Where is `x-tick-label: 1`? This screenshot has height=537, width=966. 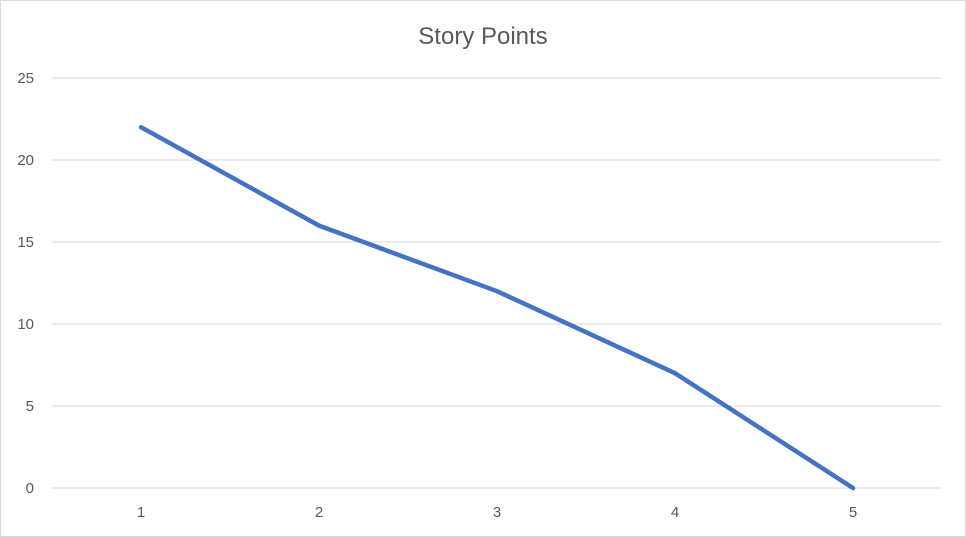 x-tick-label: 1 is located at coordinates (141, 512).